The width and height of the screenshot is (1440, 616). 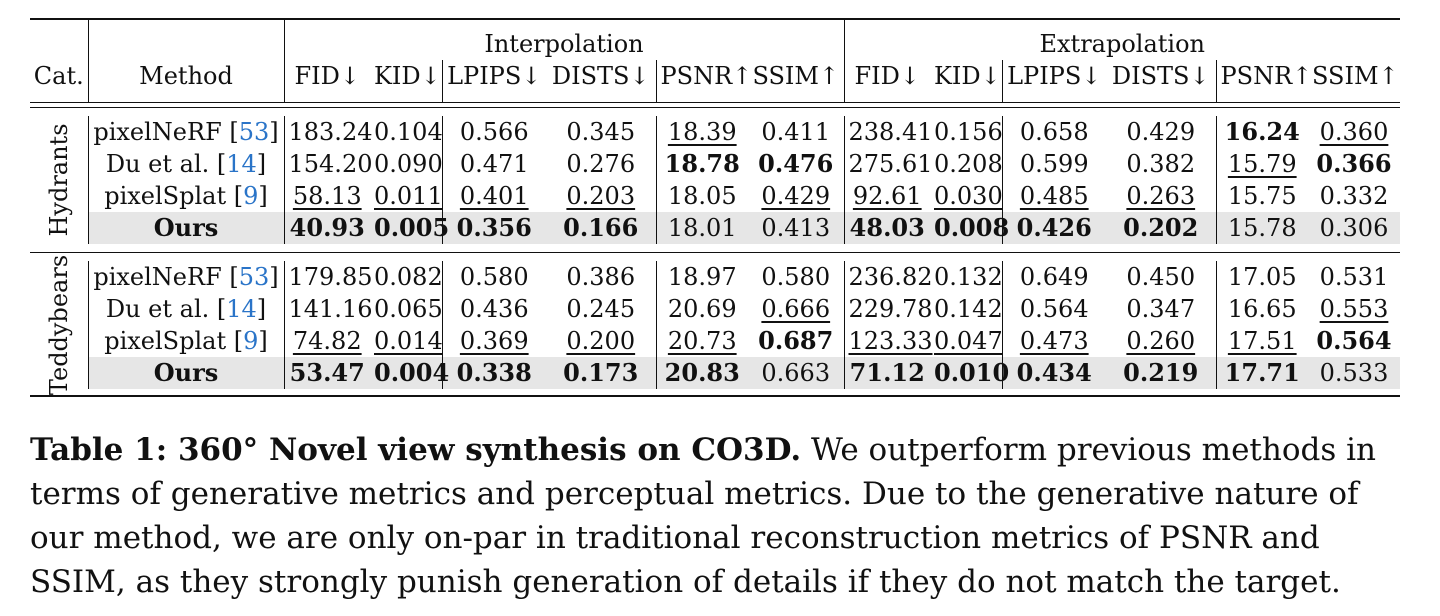 I want to click on metric-value: 0.082, so click(x=406, y=277).